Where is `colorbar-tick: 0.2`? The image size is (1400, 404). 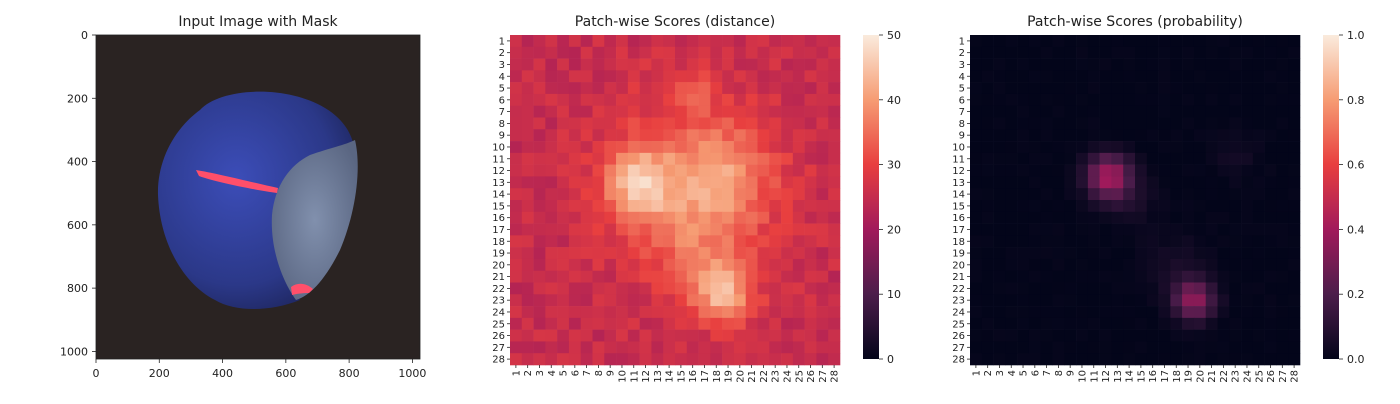
colorbar-tick: 0.2 is located at coordinates (1352, 294).